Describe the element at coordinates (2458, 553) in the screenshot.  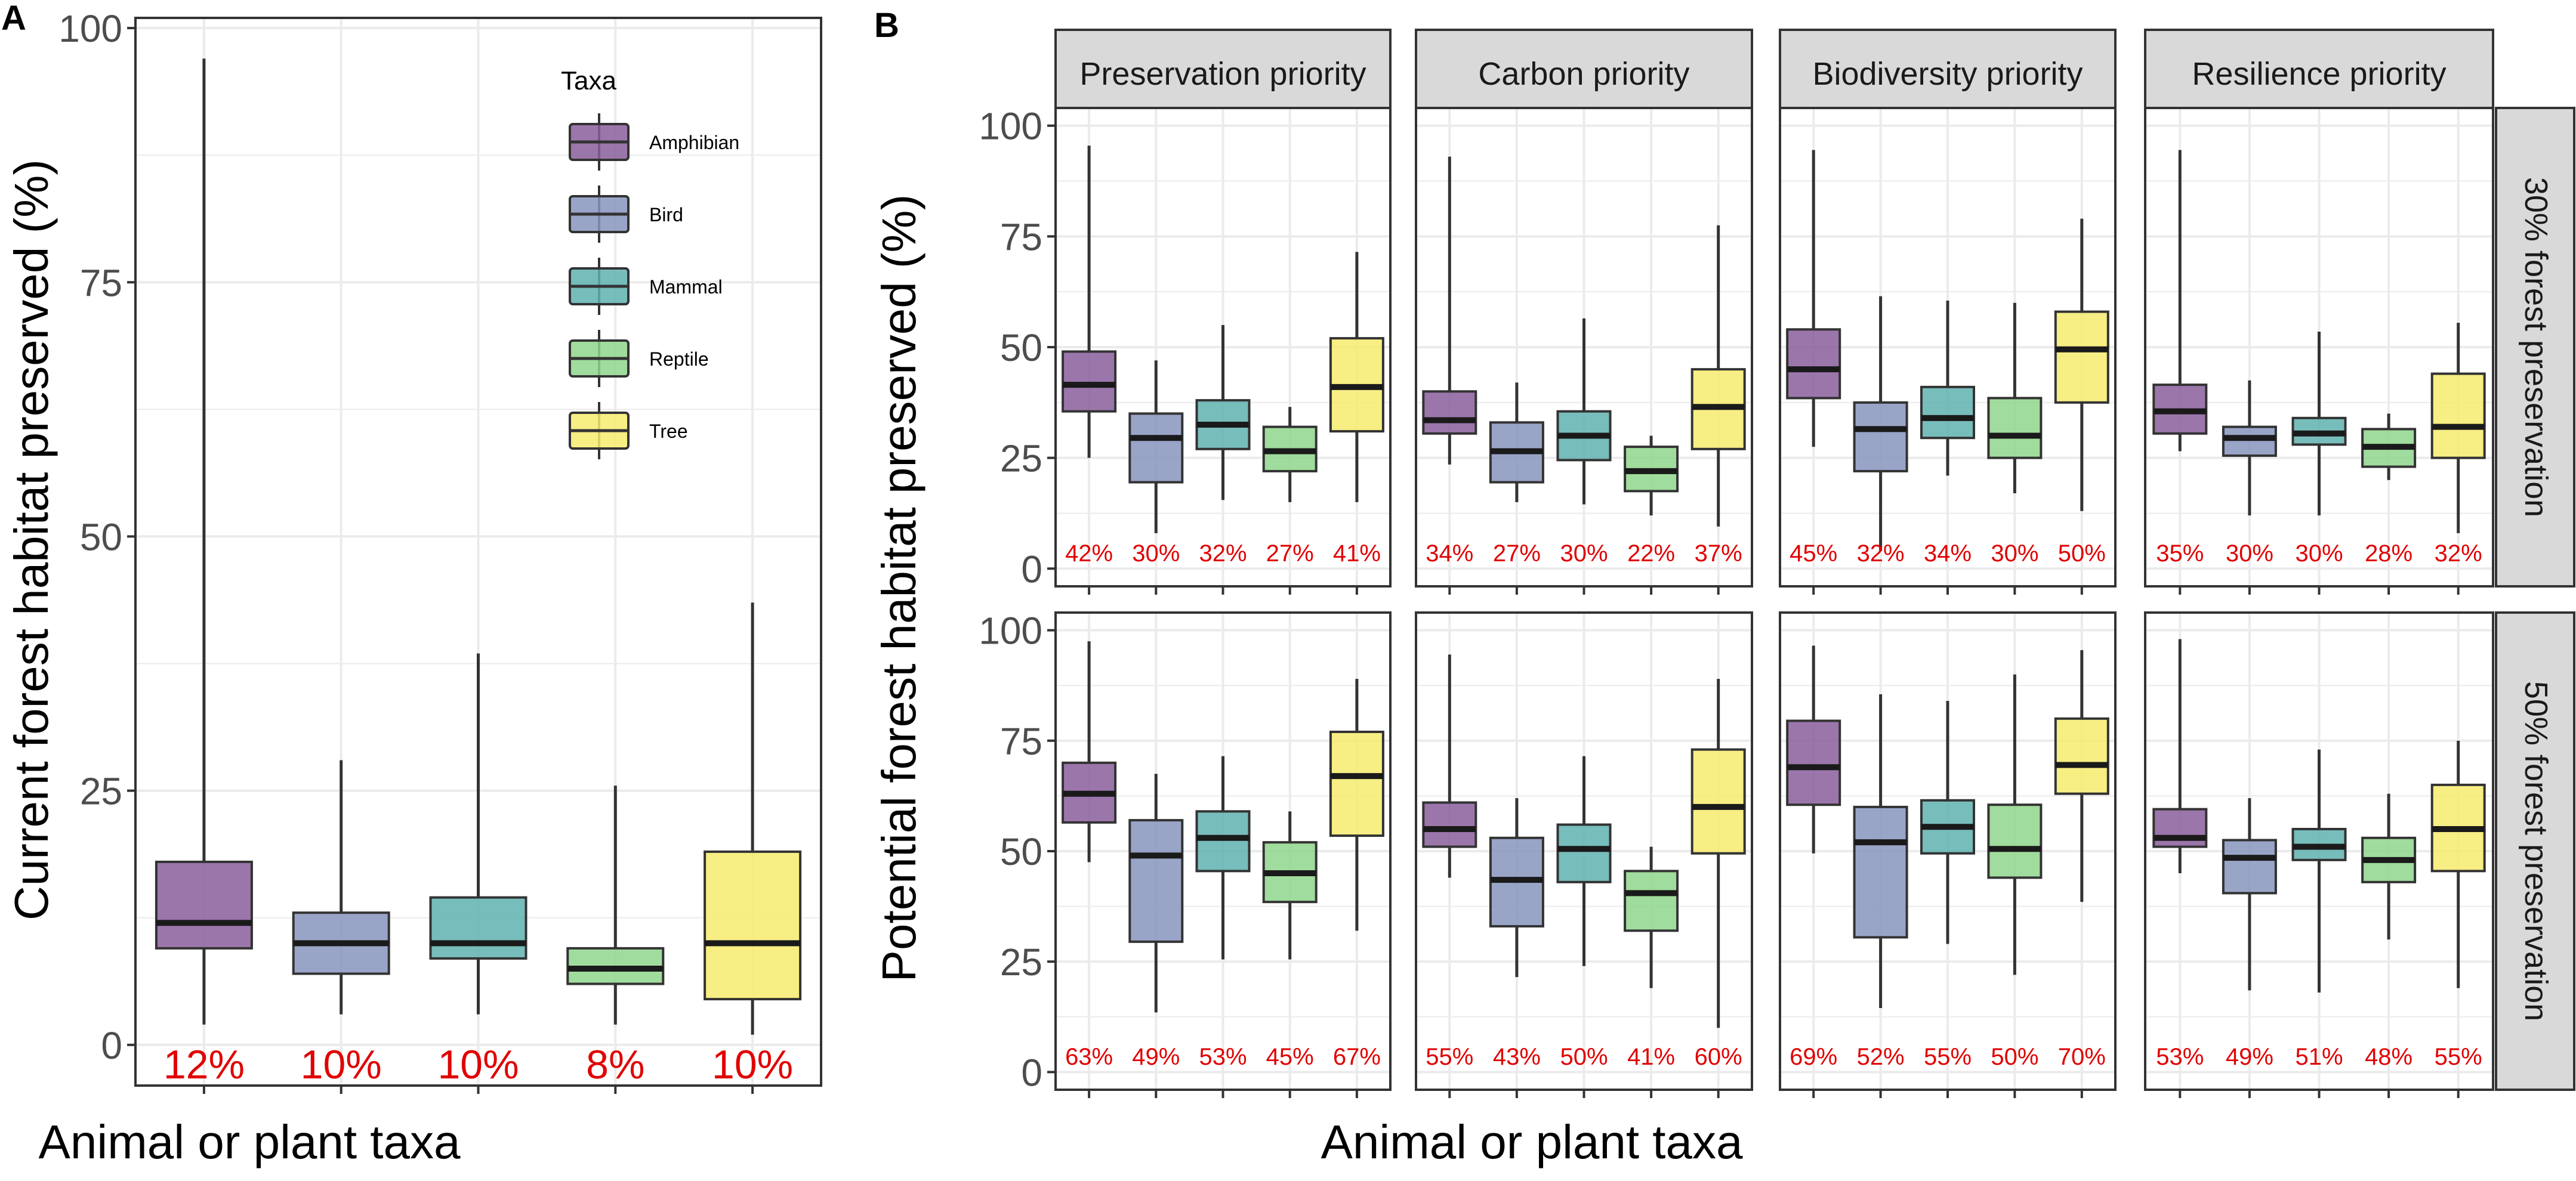
I see `facet-r1-c4-tree-median-label: 32%` at that location.